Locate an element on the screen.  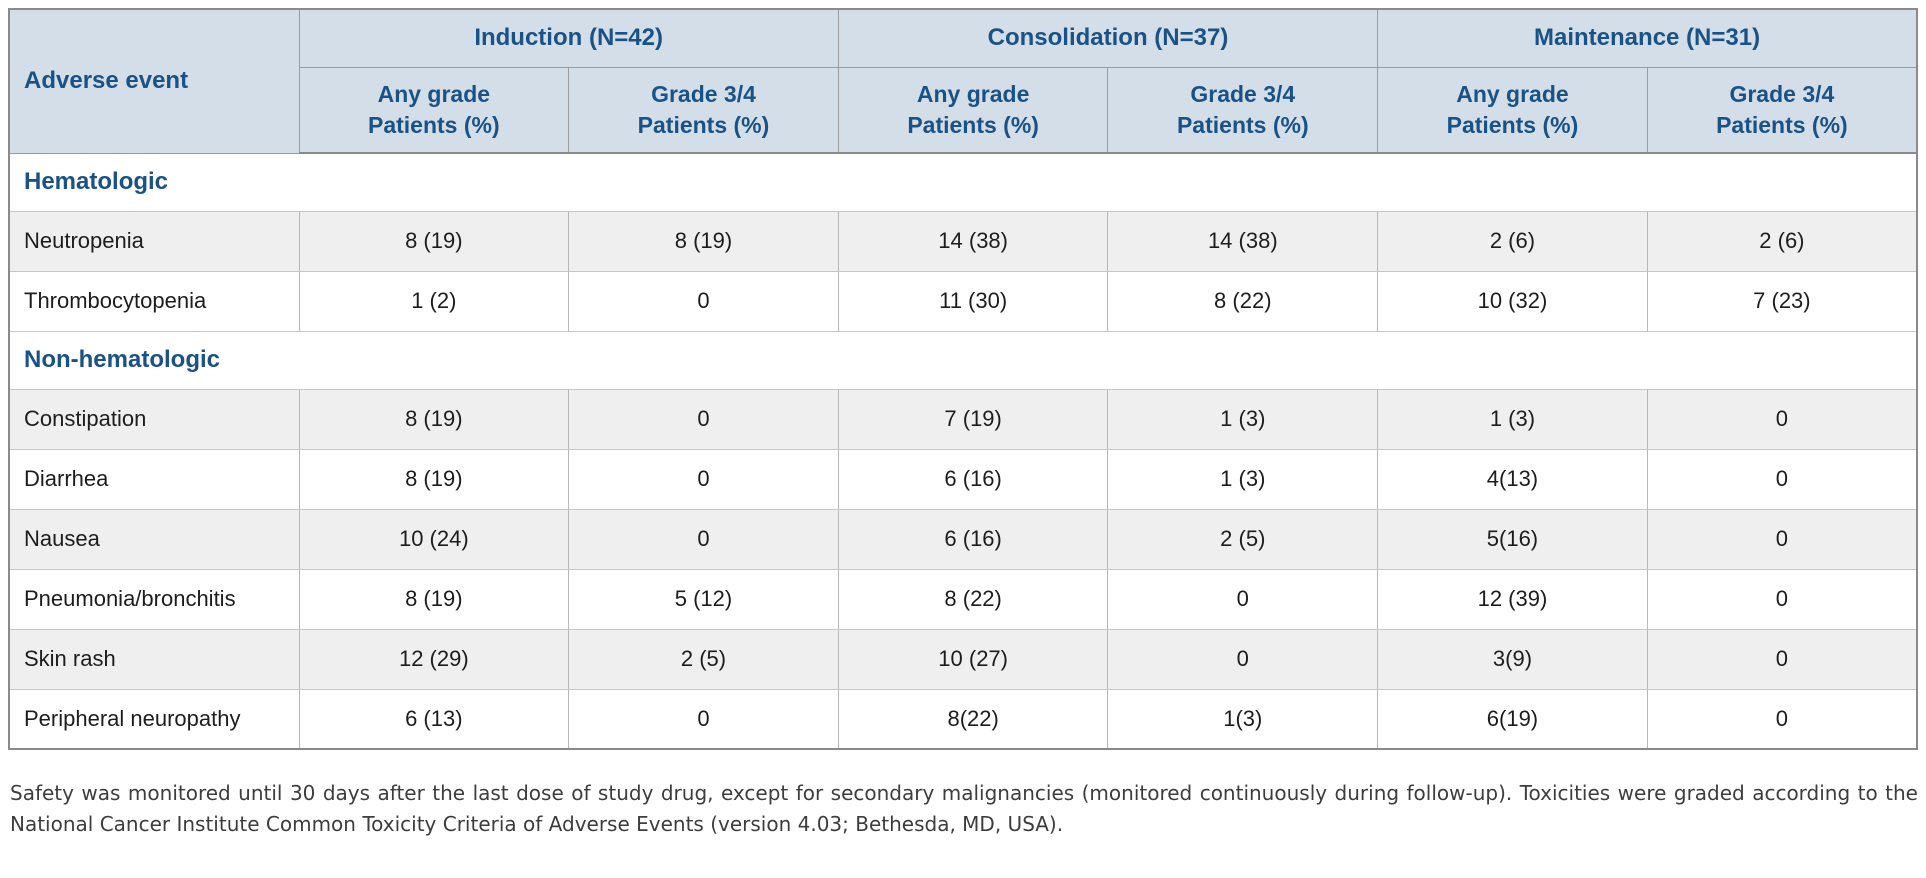
sub-header-2-1: Grade 3/4 Patients (%) is located at coordinates (1782, 110).